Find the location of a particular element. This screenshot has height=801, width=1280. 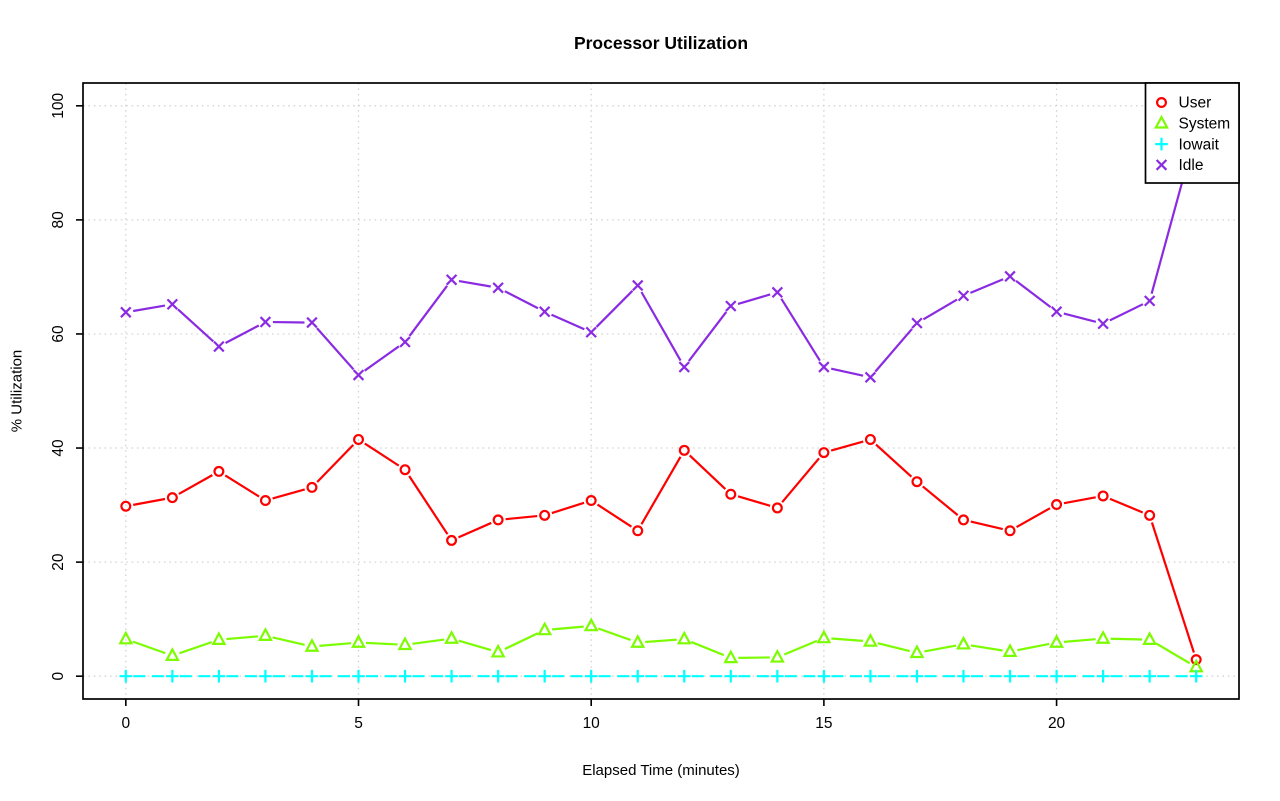

y-tick-label: 80 is located at coordinates (58, 220).